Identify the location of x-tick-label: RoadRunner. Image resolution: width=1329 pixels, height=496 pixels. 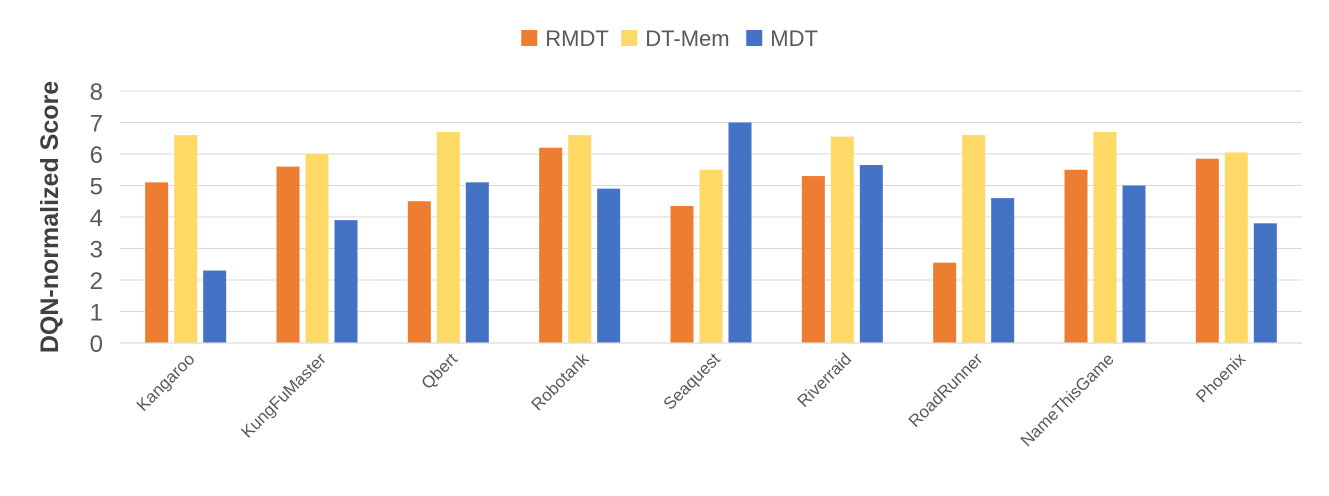
(946, 390).